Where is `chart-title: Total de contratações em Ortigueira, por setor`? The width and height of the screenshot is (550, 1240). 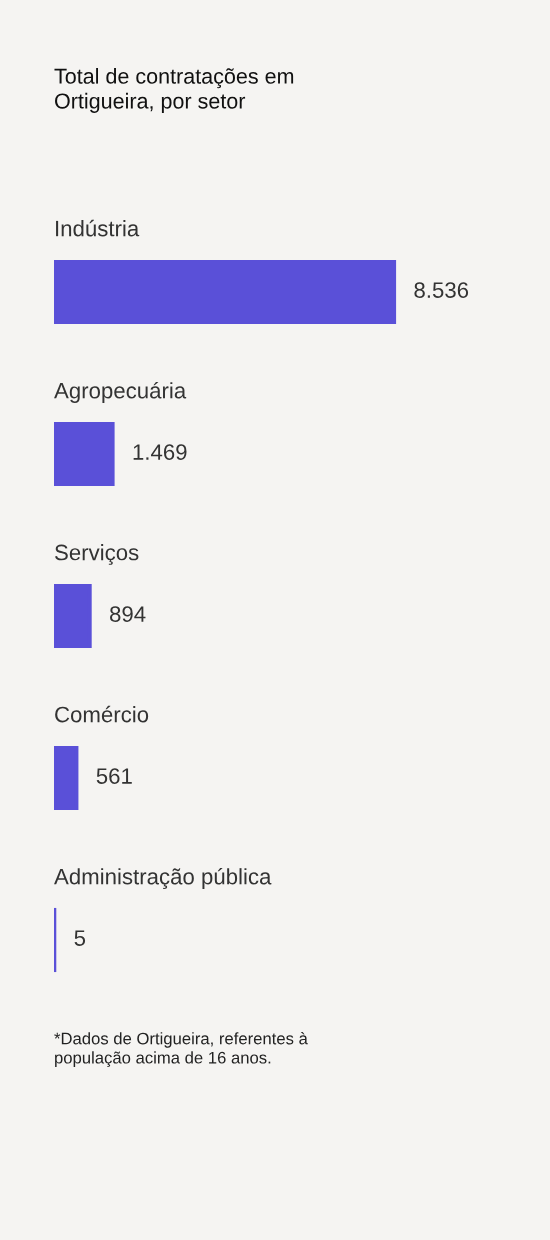 chart-title: Total de contratações em Ortigueira, por setor is located at coordinates (174, 90).